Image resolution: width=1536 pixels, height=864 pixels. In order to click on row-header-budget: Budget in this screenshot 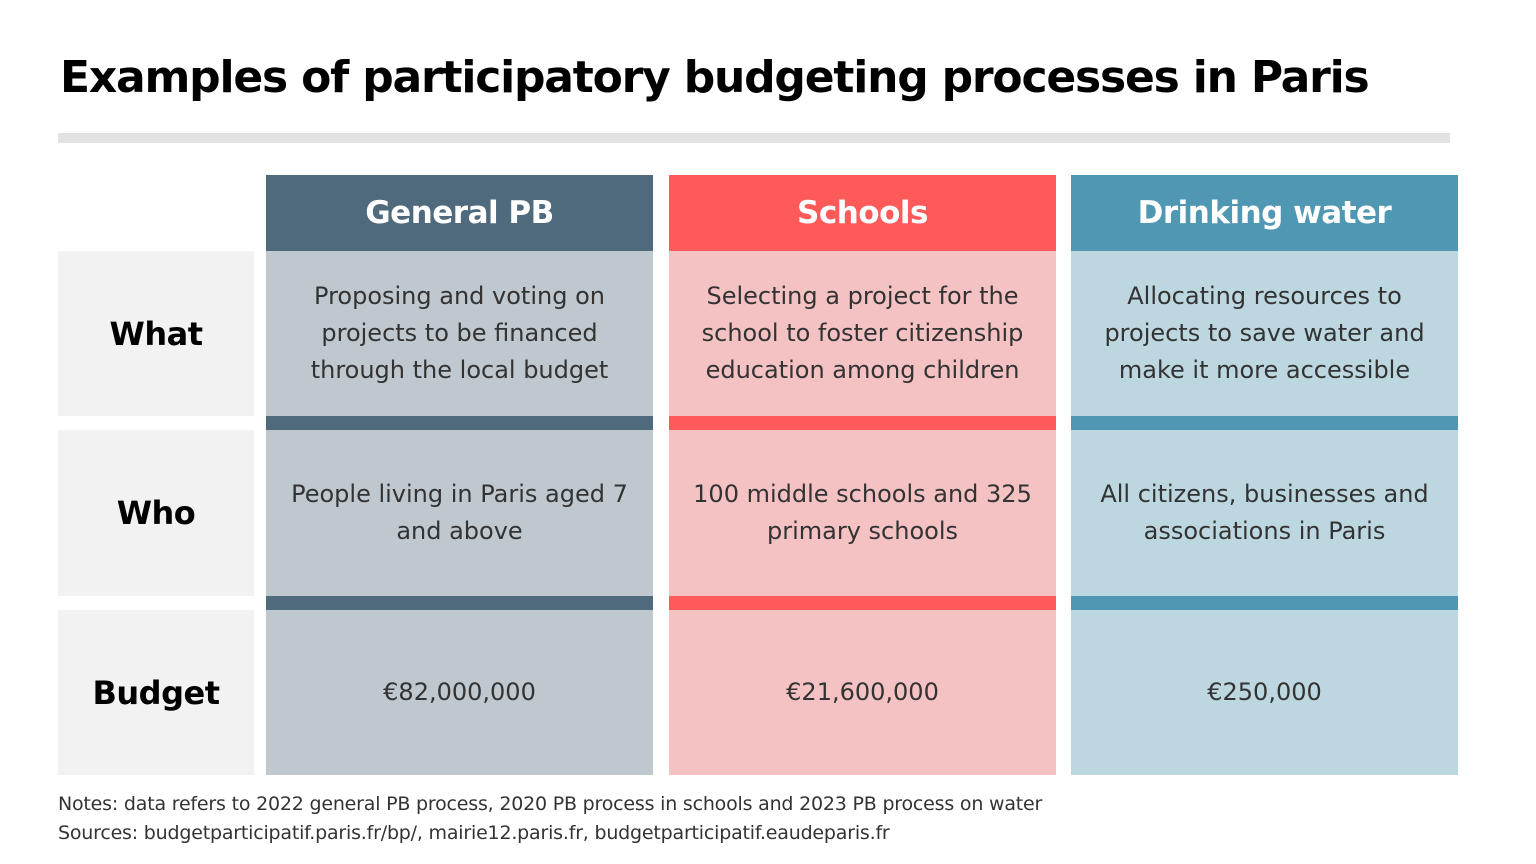, I will do `click(156, 692)`.